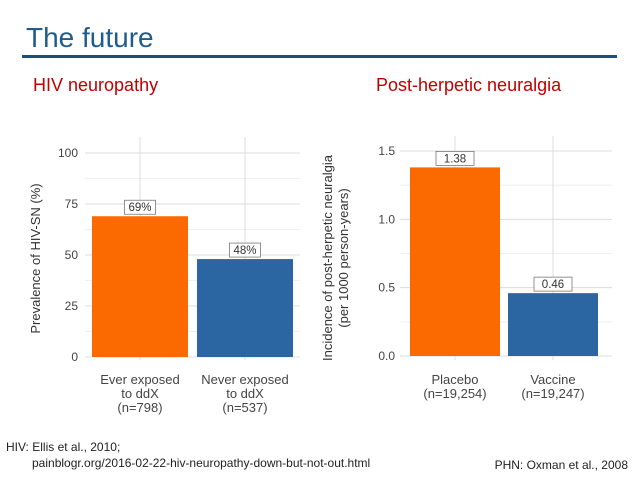  What do you see at coordinates (469, 85) in the screenshot?
I see `right-panel-heading: Post-herpetic neuralgia` at bounding box center [469, 85].